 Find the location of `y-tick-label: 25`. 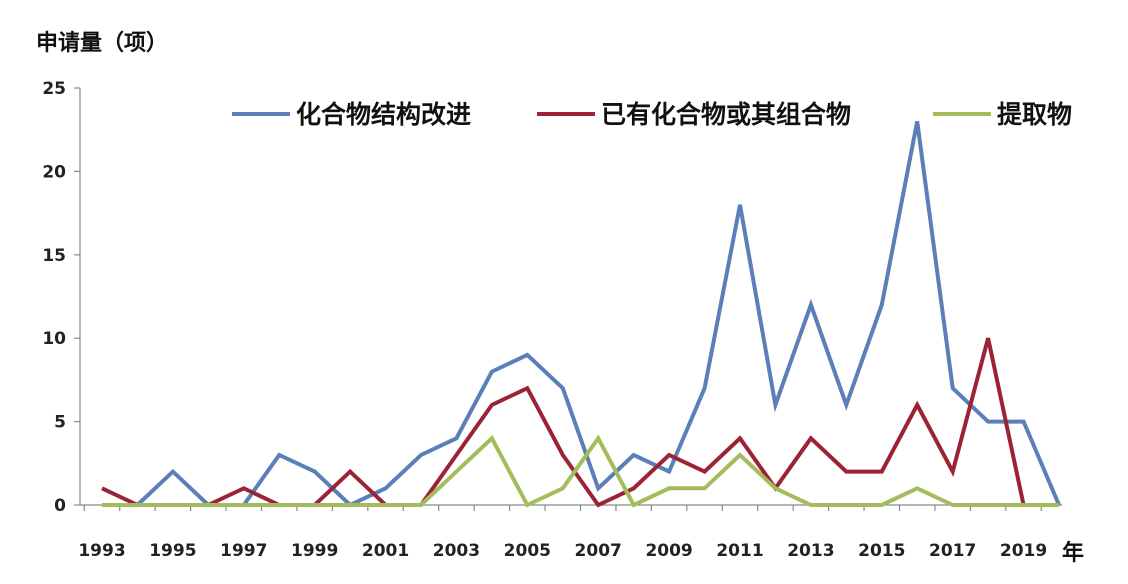

y-tick-label: 25 is located at coordinates (54, 89).